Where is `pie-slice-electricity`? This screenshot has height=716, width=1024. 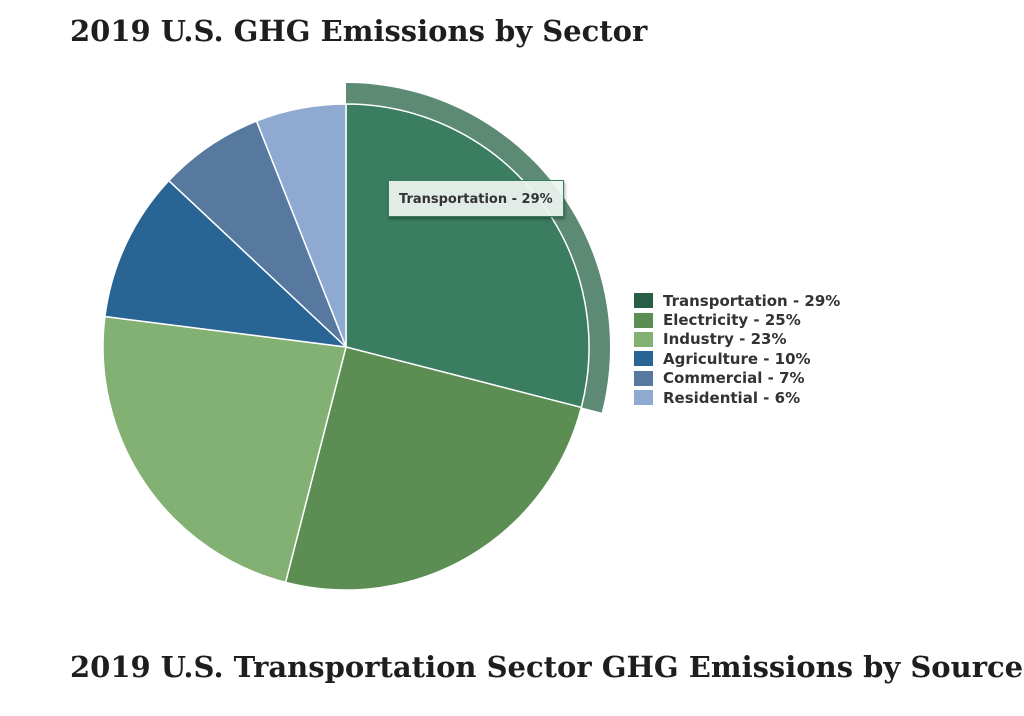
pie-slice-electricity is located at coordinates (433, 468).